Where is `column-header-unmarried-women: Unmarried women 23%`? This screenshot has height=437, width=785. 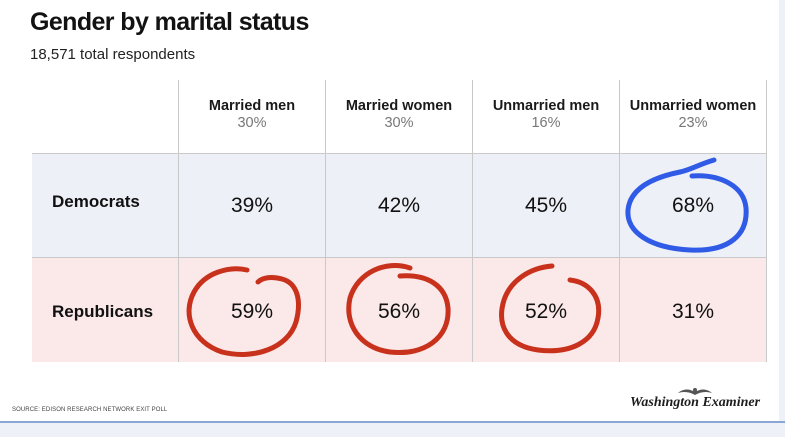 column-header-unmarried-women: Unmarried women 23% is located at coordinates (693, 114).